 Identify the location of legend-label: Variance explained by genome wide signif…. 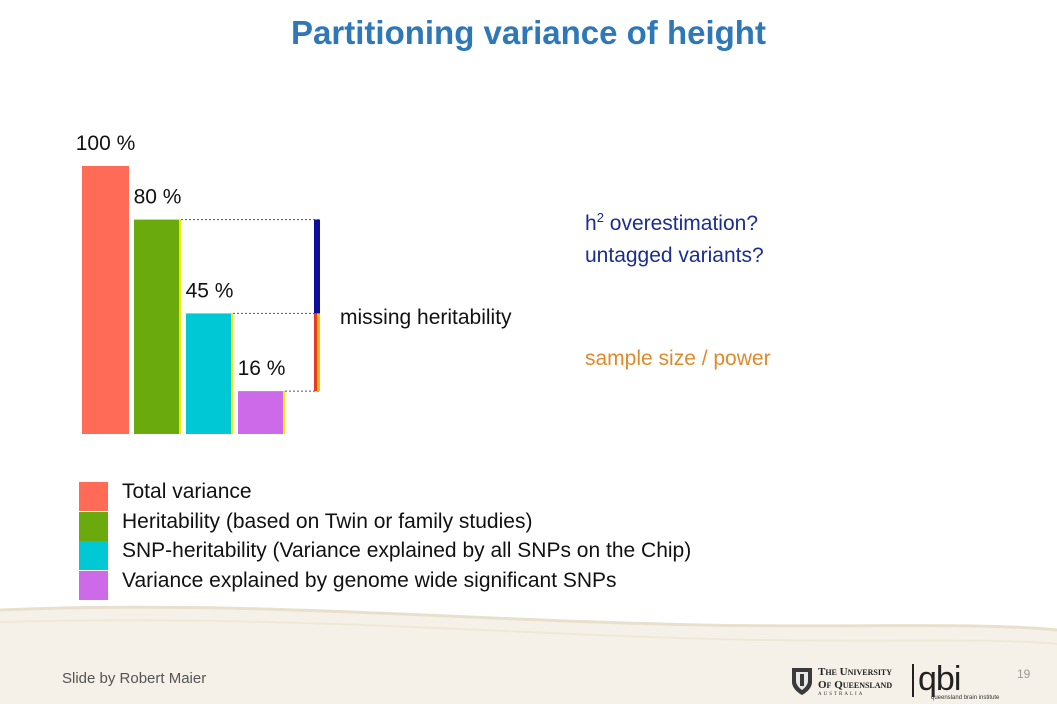
(369, 580).